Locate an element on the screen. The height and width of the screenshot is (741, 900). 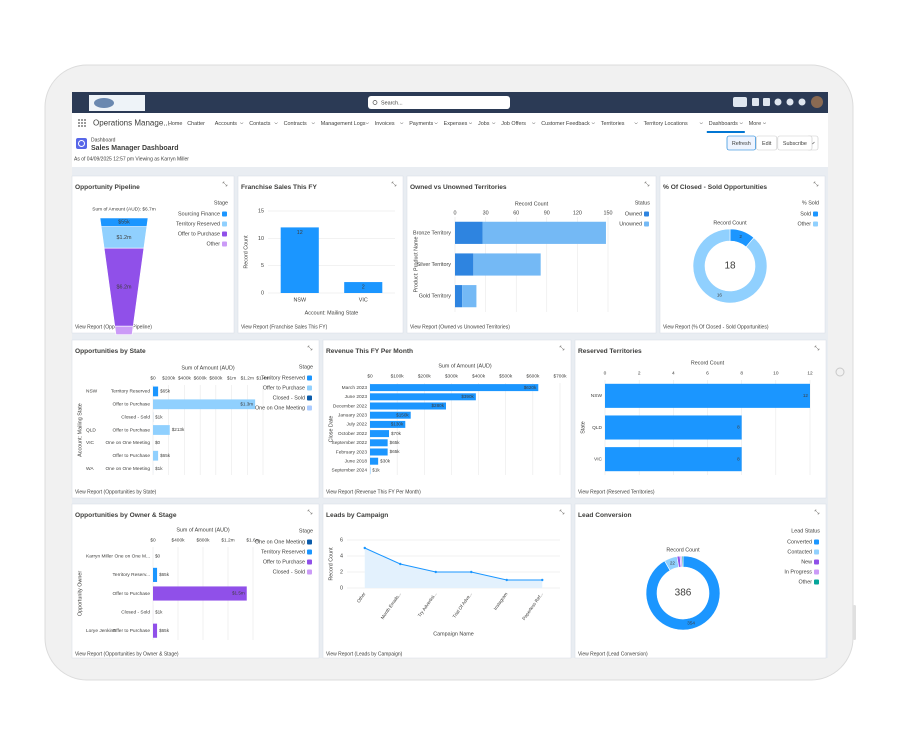
nav-item: Management Logs is located at coordinates (343, 124).